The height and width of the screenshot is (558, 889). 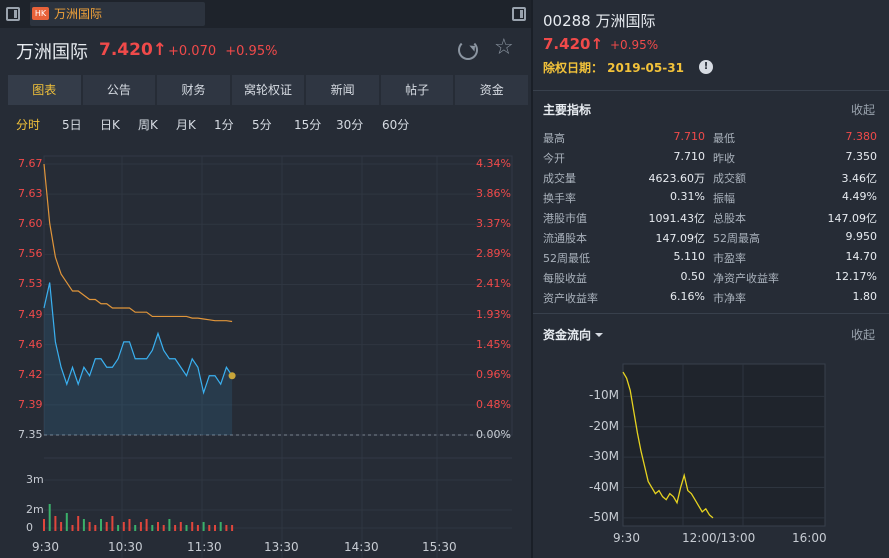 What do you see at coordinates (493, 163) in the screenshot?
I see `pct-axis-label: 4.34%` at bounding box center [493, 163].